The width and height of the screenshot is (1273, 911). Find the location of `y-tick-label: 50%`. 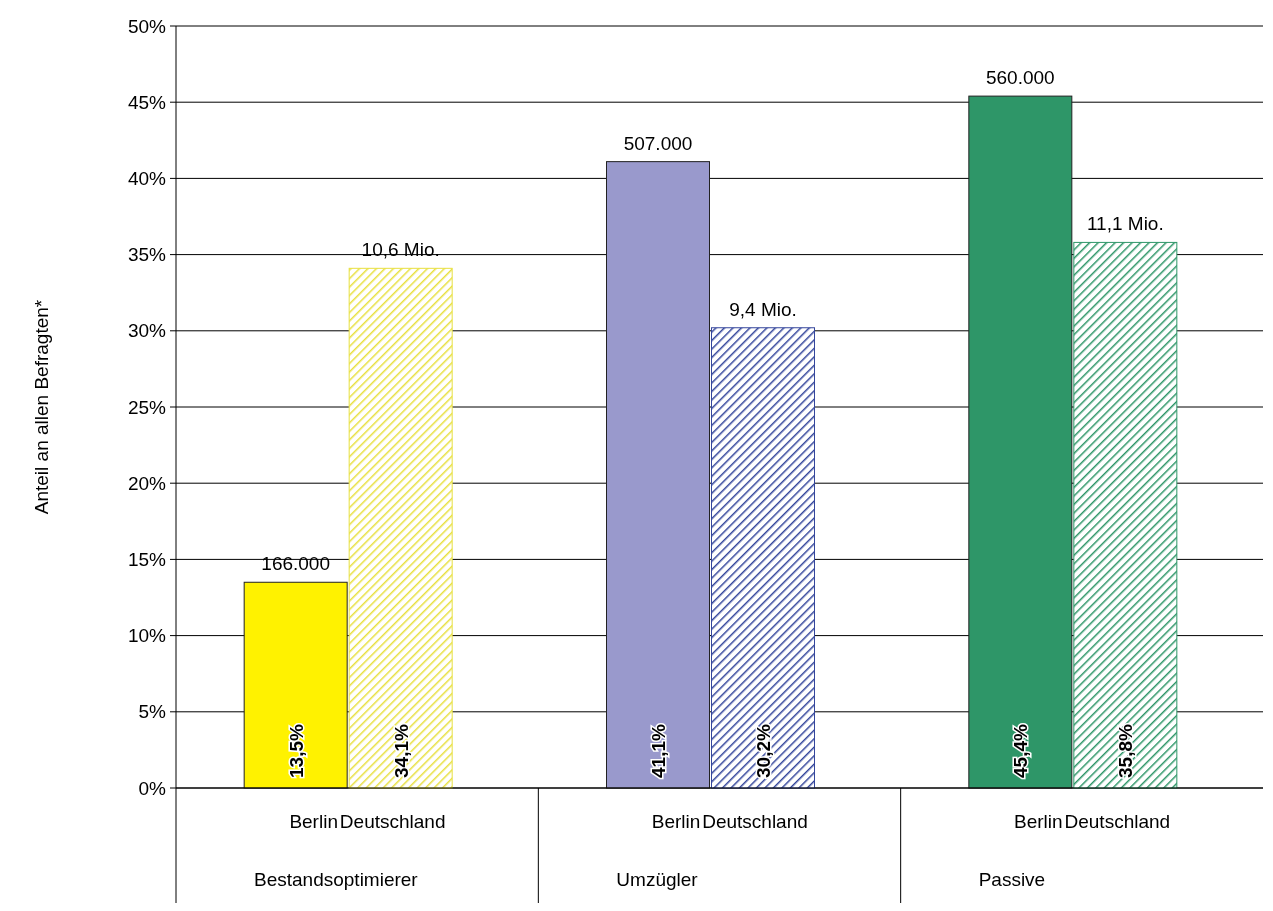

y-tick-label: 50% is located at coordinates (147, 26).